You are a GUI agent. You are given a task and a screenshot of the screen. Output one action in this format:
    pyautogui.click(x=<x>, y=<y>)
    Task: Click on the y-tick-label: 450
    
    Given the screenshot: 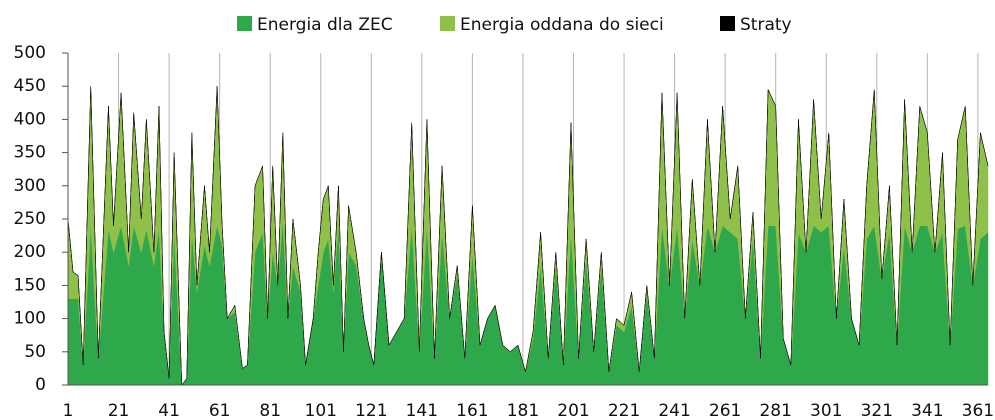 What is the action you would take?
    pyautogui.click(x=30, y=86)
    